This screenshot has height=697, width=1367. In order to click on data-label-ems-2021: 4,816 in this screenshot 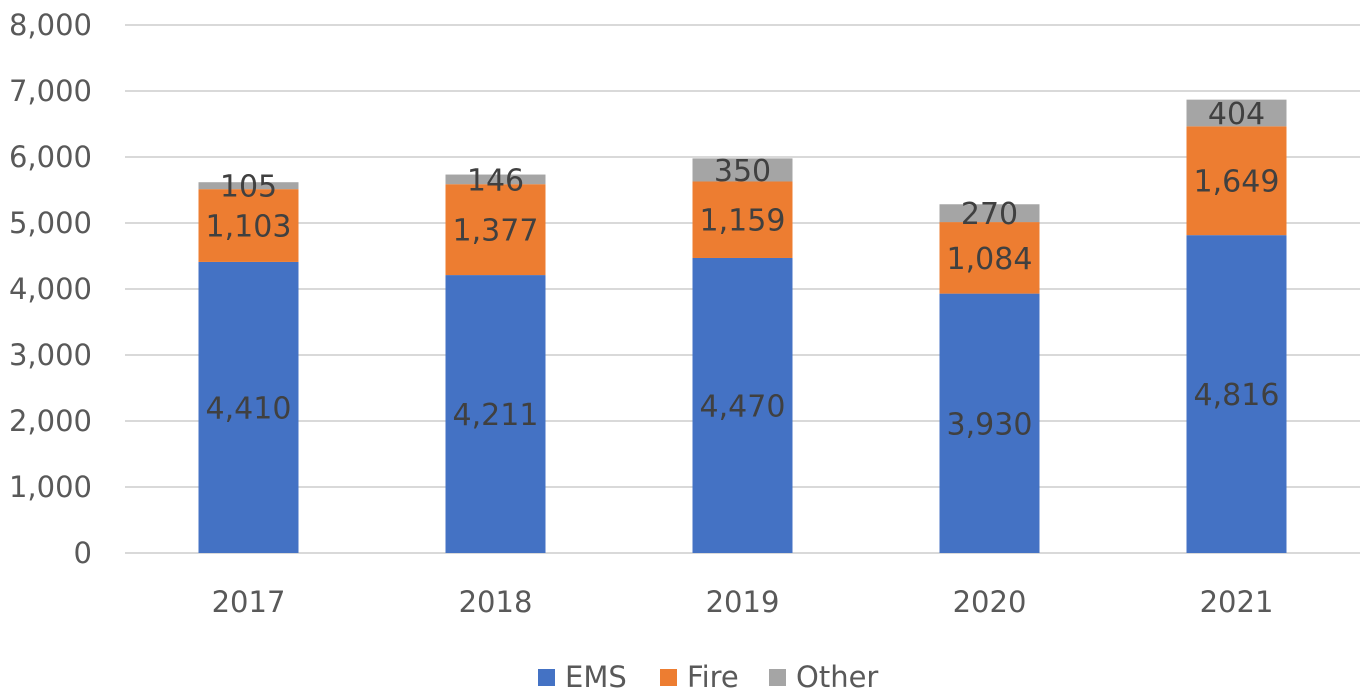, I will do `click(1237, 395)`.